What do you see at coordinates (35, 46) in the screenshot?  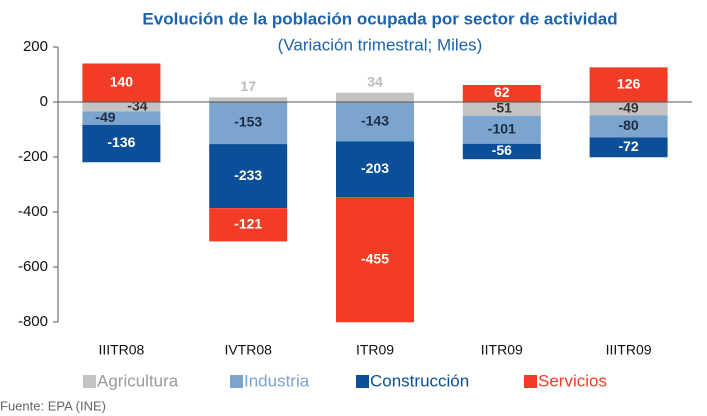 I see `y-tick-label: 200` at bounding box center [35, 46].